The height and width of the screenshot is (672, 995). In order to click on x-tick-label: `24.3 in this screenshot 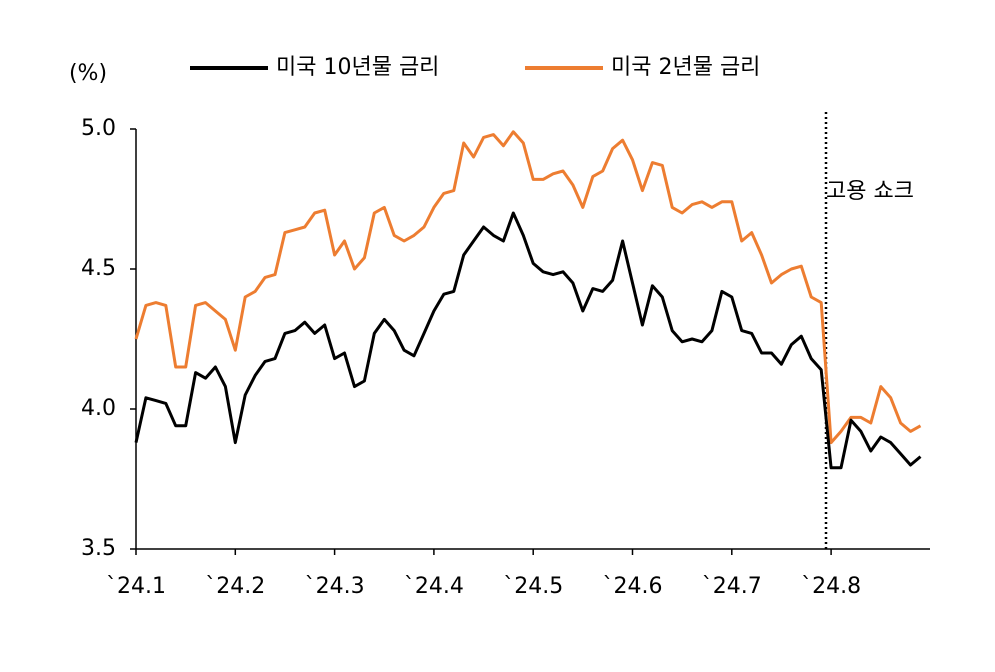, I will do `click(335, 586)`.